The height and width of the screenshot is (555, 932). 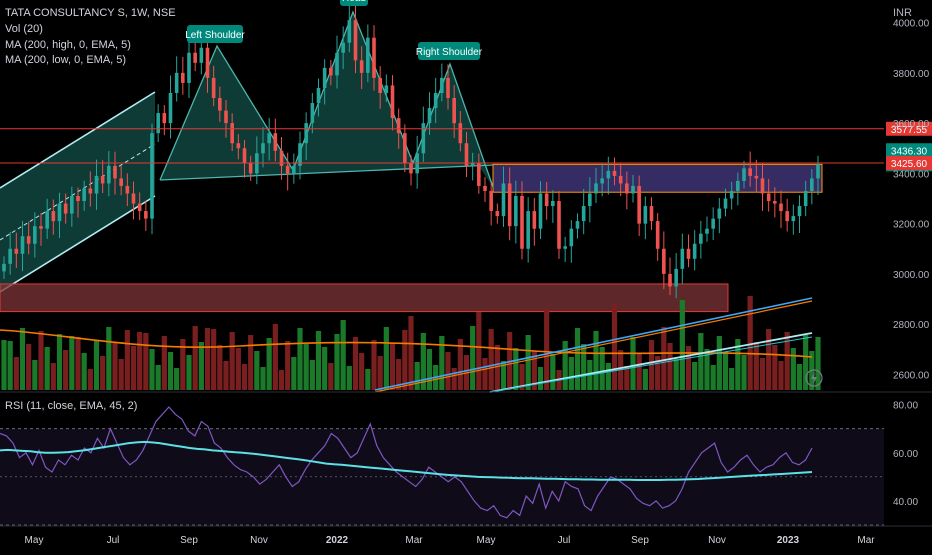 I want to click on neckline, so click(x=326, y=172).